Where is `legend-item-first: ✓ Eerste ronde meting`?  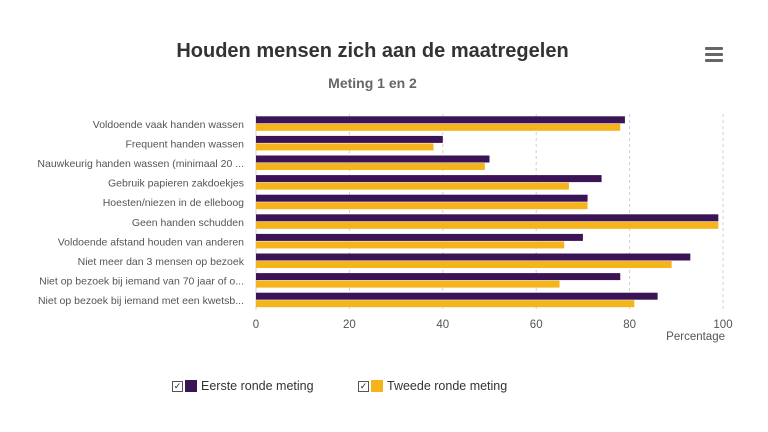 legend-item-first: ✓ Eerste ronde meting is located at coordinates (243, 386).